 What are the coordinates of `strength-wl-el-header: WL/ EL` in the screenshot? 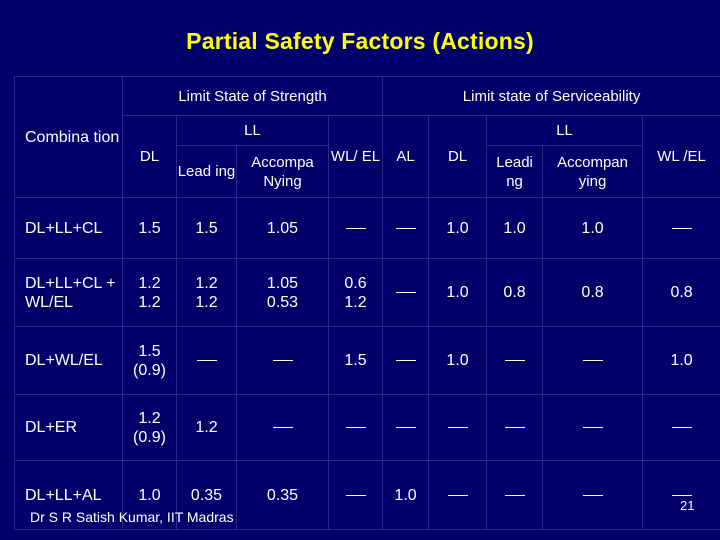 It's located at (355, 156).